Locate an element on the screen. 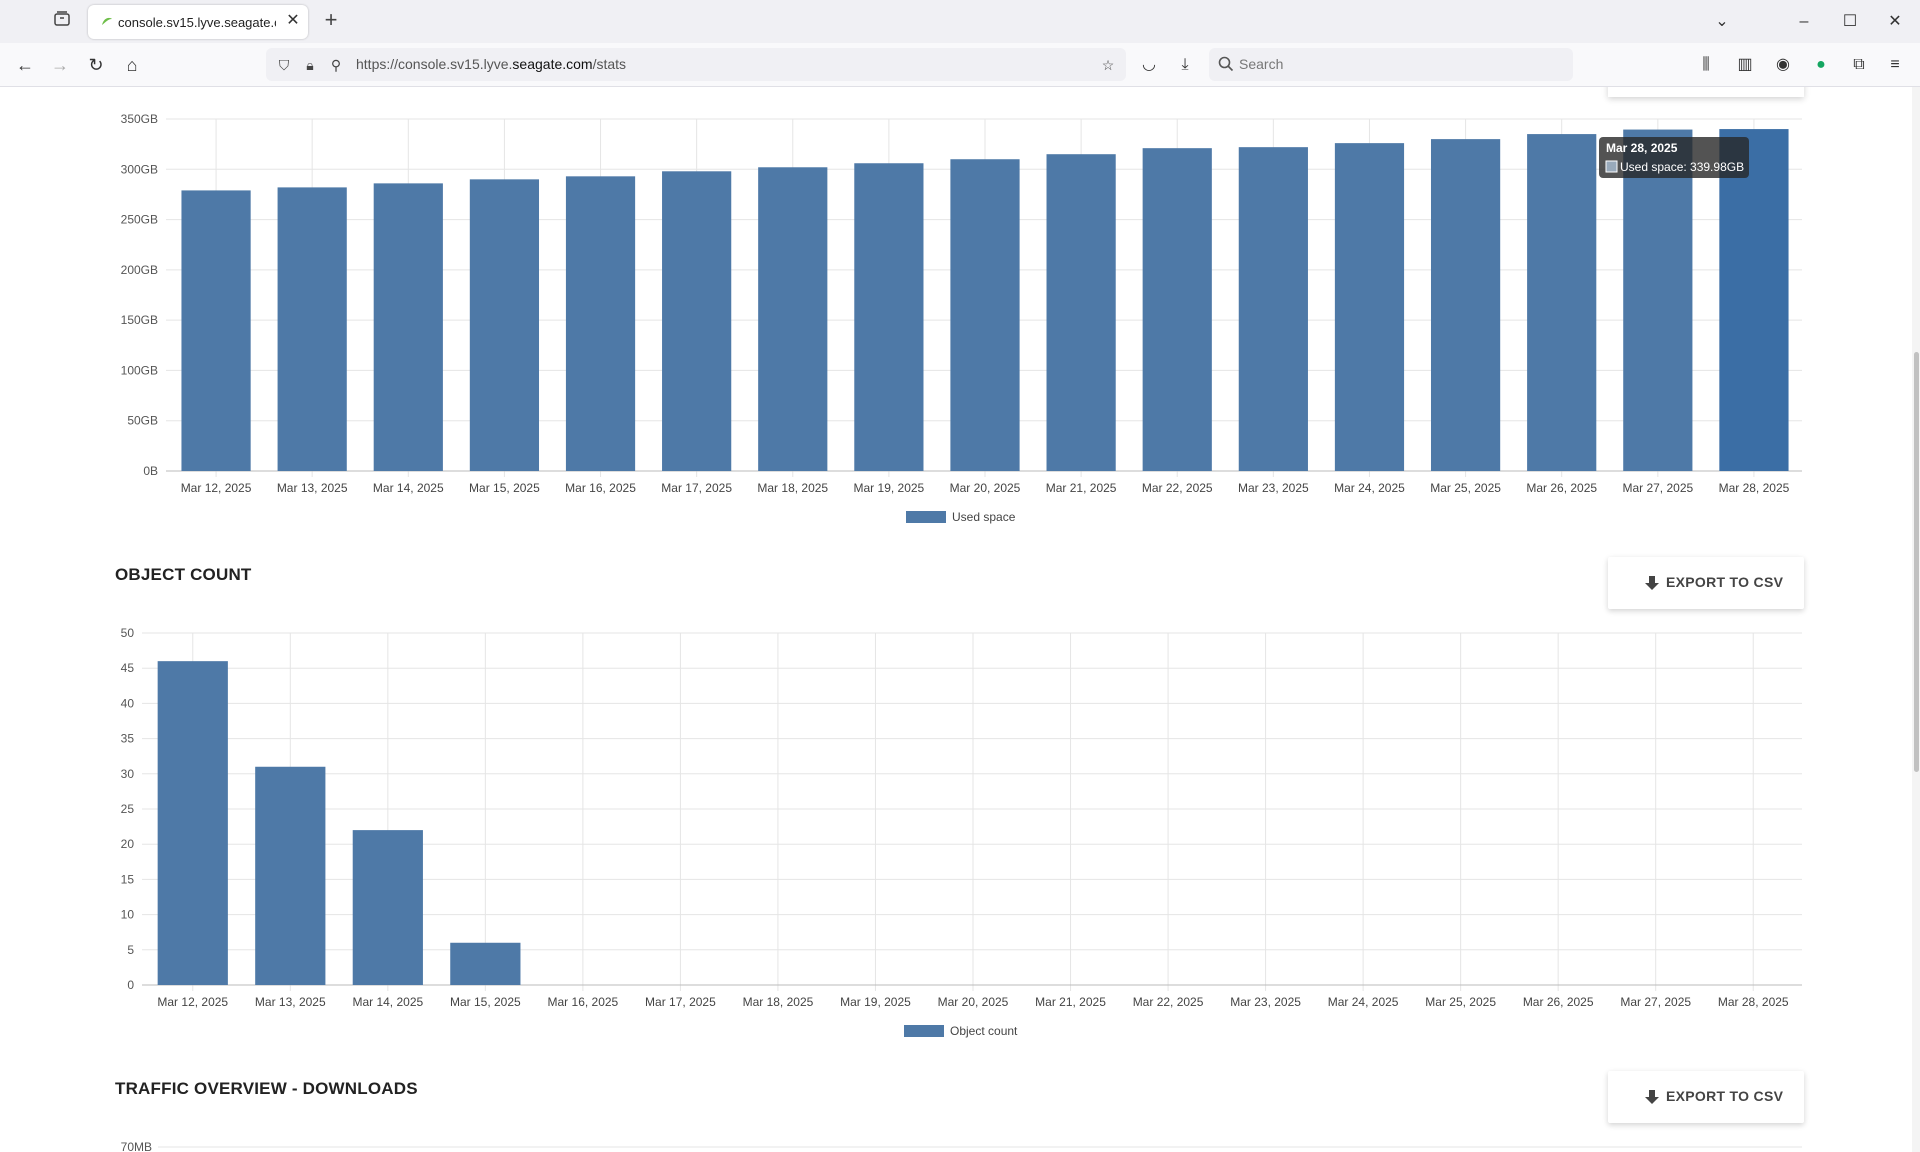  x-tick-label: Mar 12, 2025 is located at coordinates (192, 1002).